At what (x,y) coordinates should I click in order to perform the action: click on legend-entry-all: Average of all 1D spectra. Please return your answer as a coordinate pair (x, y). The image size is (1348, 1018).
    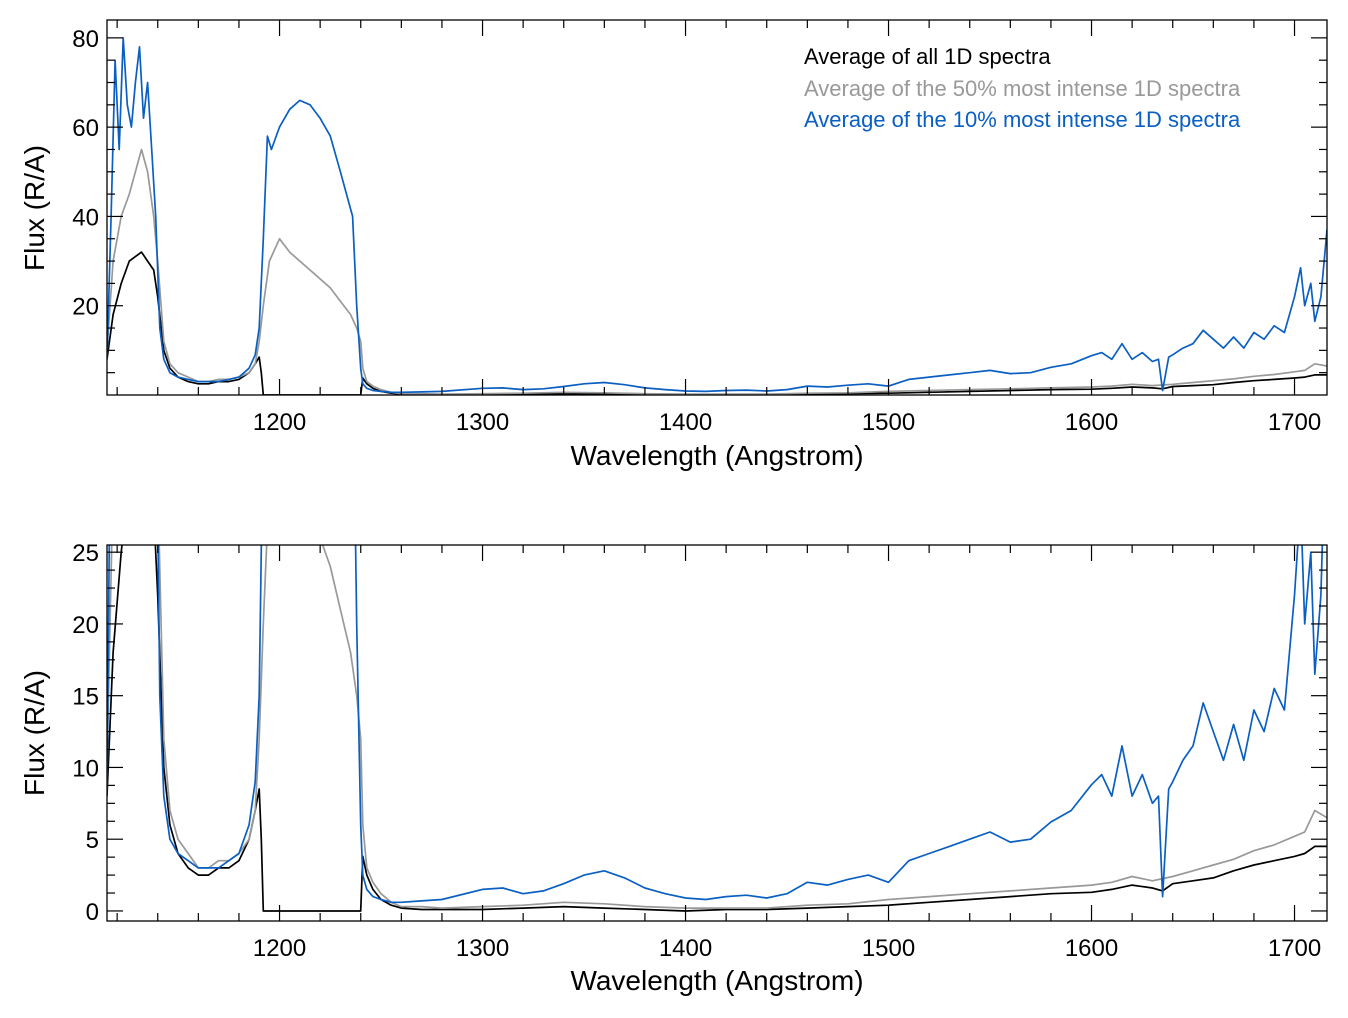
    Looking at the image, I should click on (927, 56).